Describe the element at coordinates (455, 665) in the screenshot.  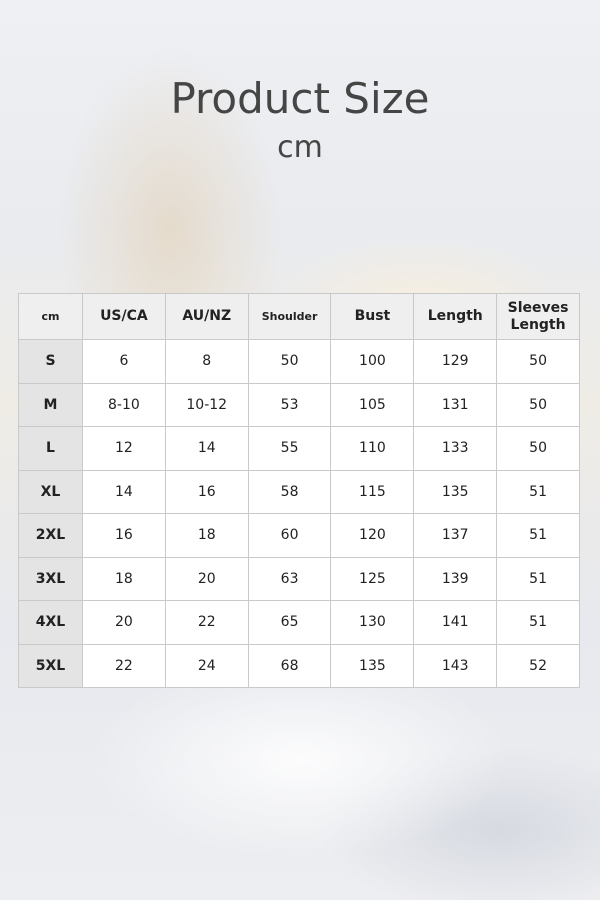
I see `table-cell: 143` at that location.